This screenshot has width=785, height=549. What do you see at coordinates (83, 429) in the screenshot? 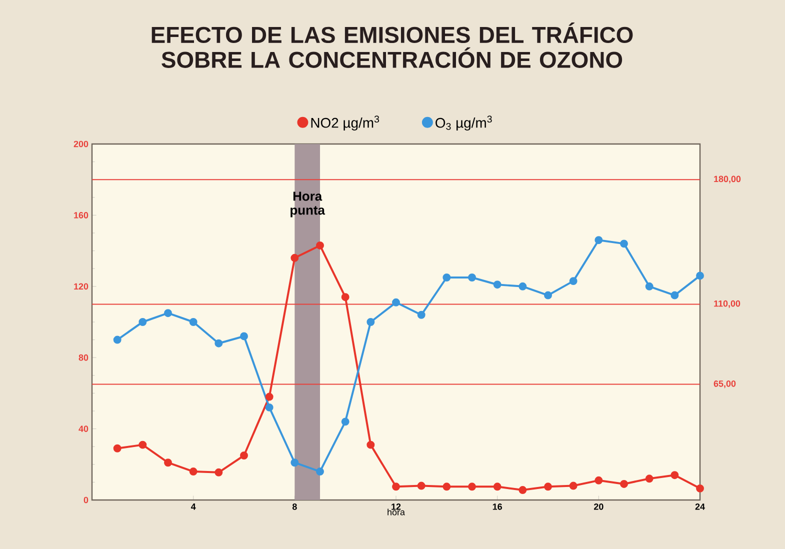
I see `y-tick-label: 40` at bounding box center [83, 429].